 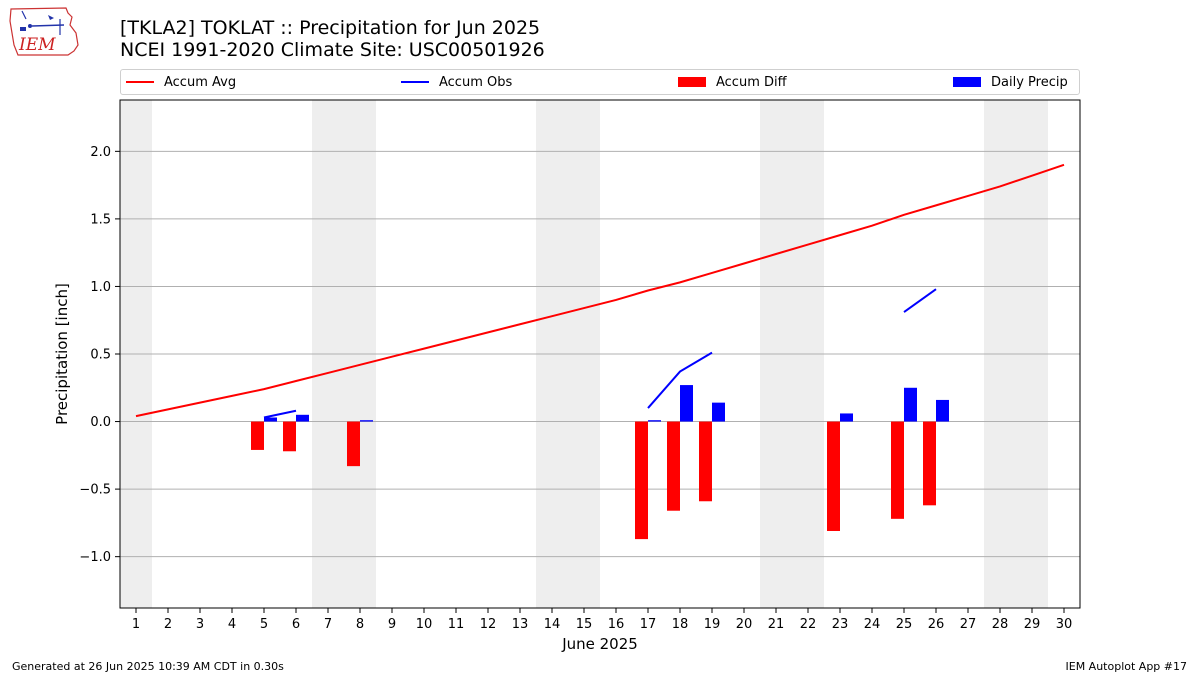 I want to click on legend-label-accum-obs: Accum Obs, so click(x=476, y=82).